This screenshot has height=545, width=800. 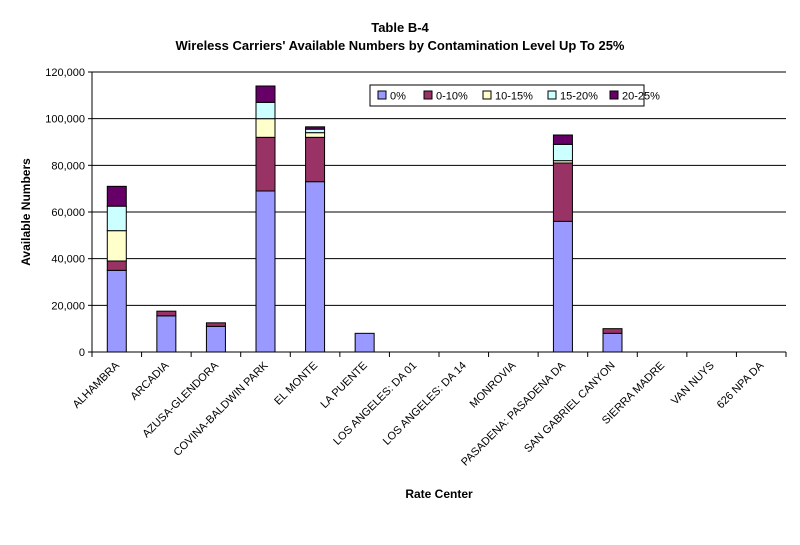 I want to click on legend-label: 15-20%, so click(x=579, y=97).